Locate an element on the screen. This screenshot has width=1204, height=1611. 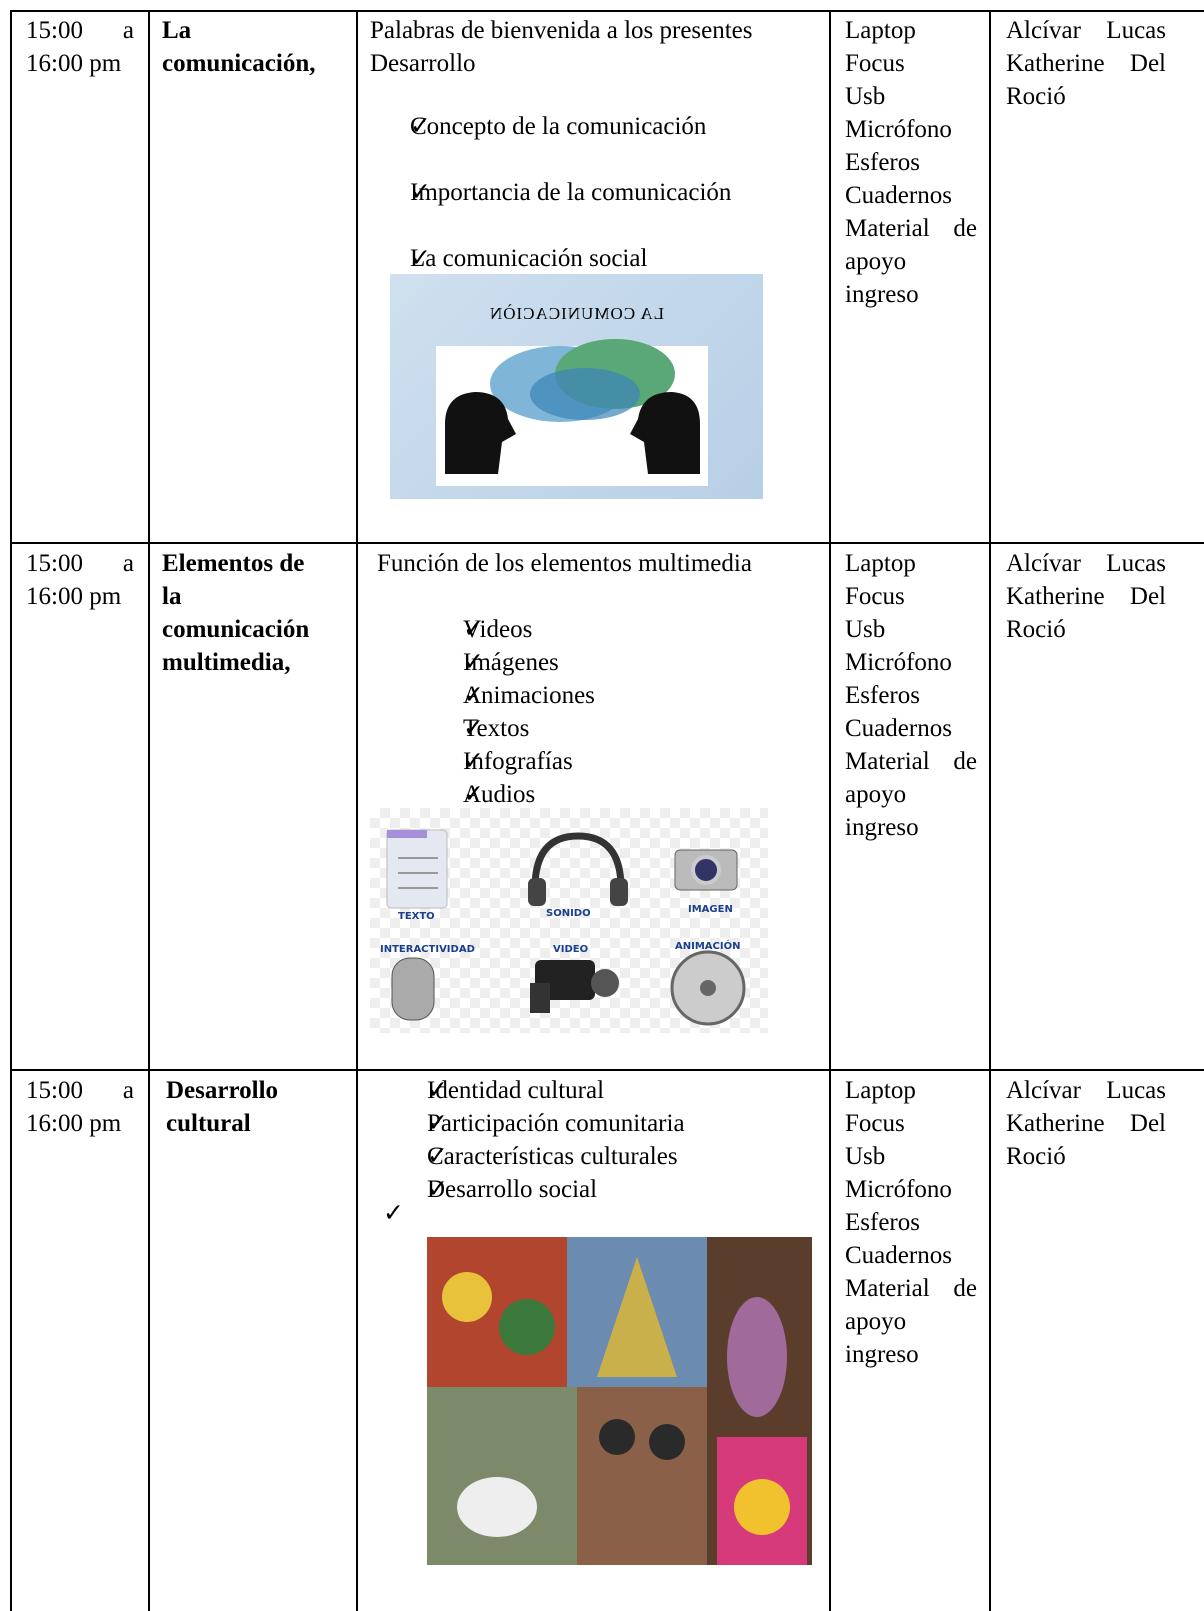
culture-collage is located at coordinates (619, 1401).